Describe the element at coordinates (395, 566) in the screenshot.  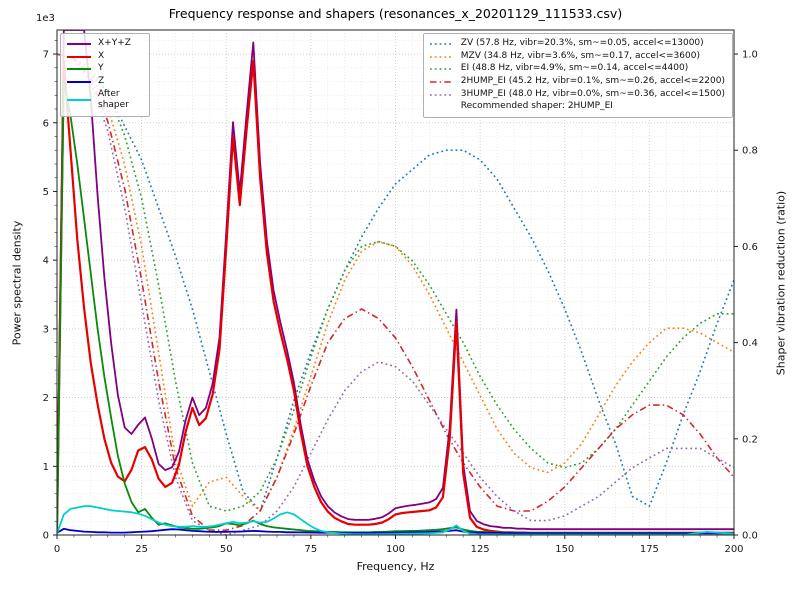
I see `x-axis-label: Frequency, Hz` at that location.